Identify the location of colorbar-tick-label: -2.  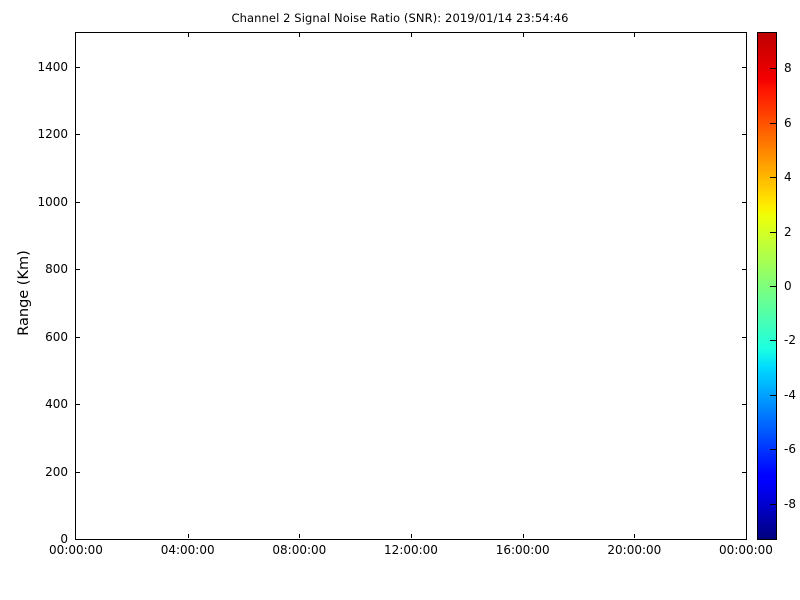
(790, 340).